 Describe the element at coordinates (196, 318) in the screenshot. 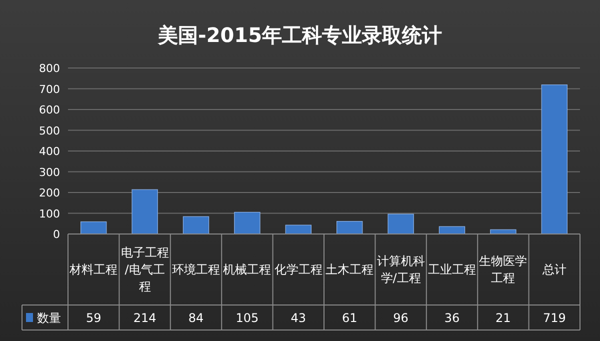

I see `data-label: 84` at that location.